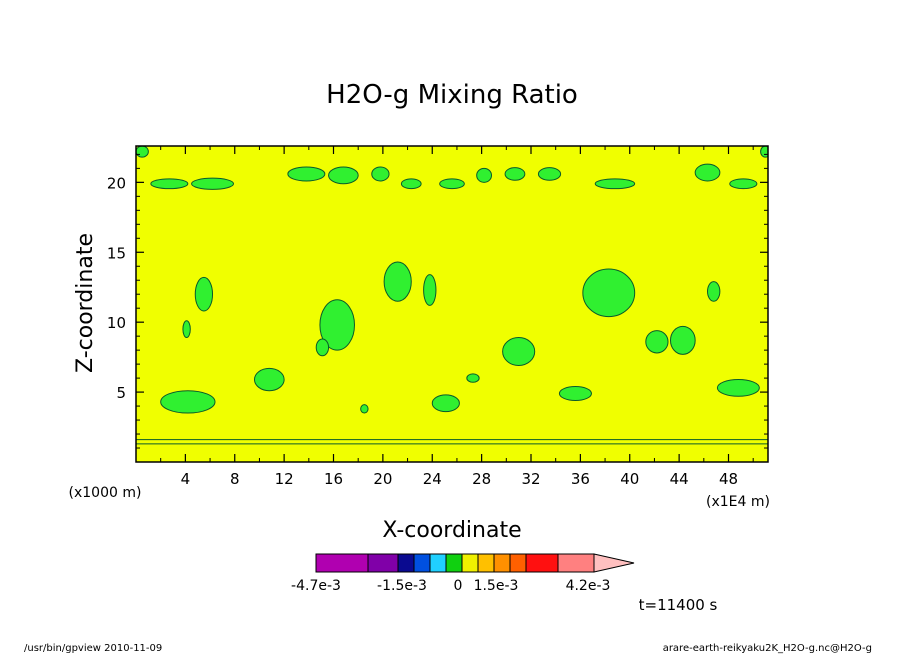 The image size is (904, 654). Describe the element at coordinates (458, 586) in the screenshot. I see `colorbar-label-2: 0` at that location.